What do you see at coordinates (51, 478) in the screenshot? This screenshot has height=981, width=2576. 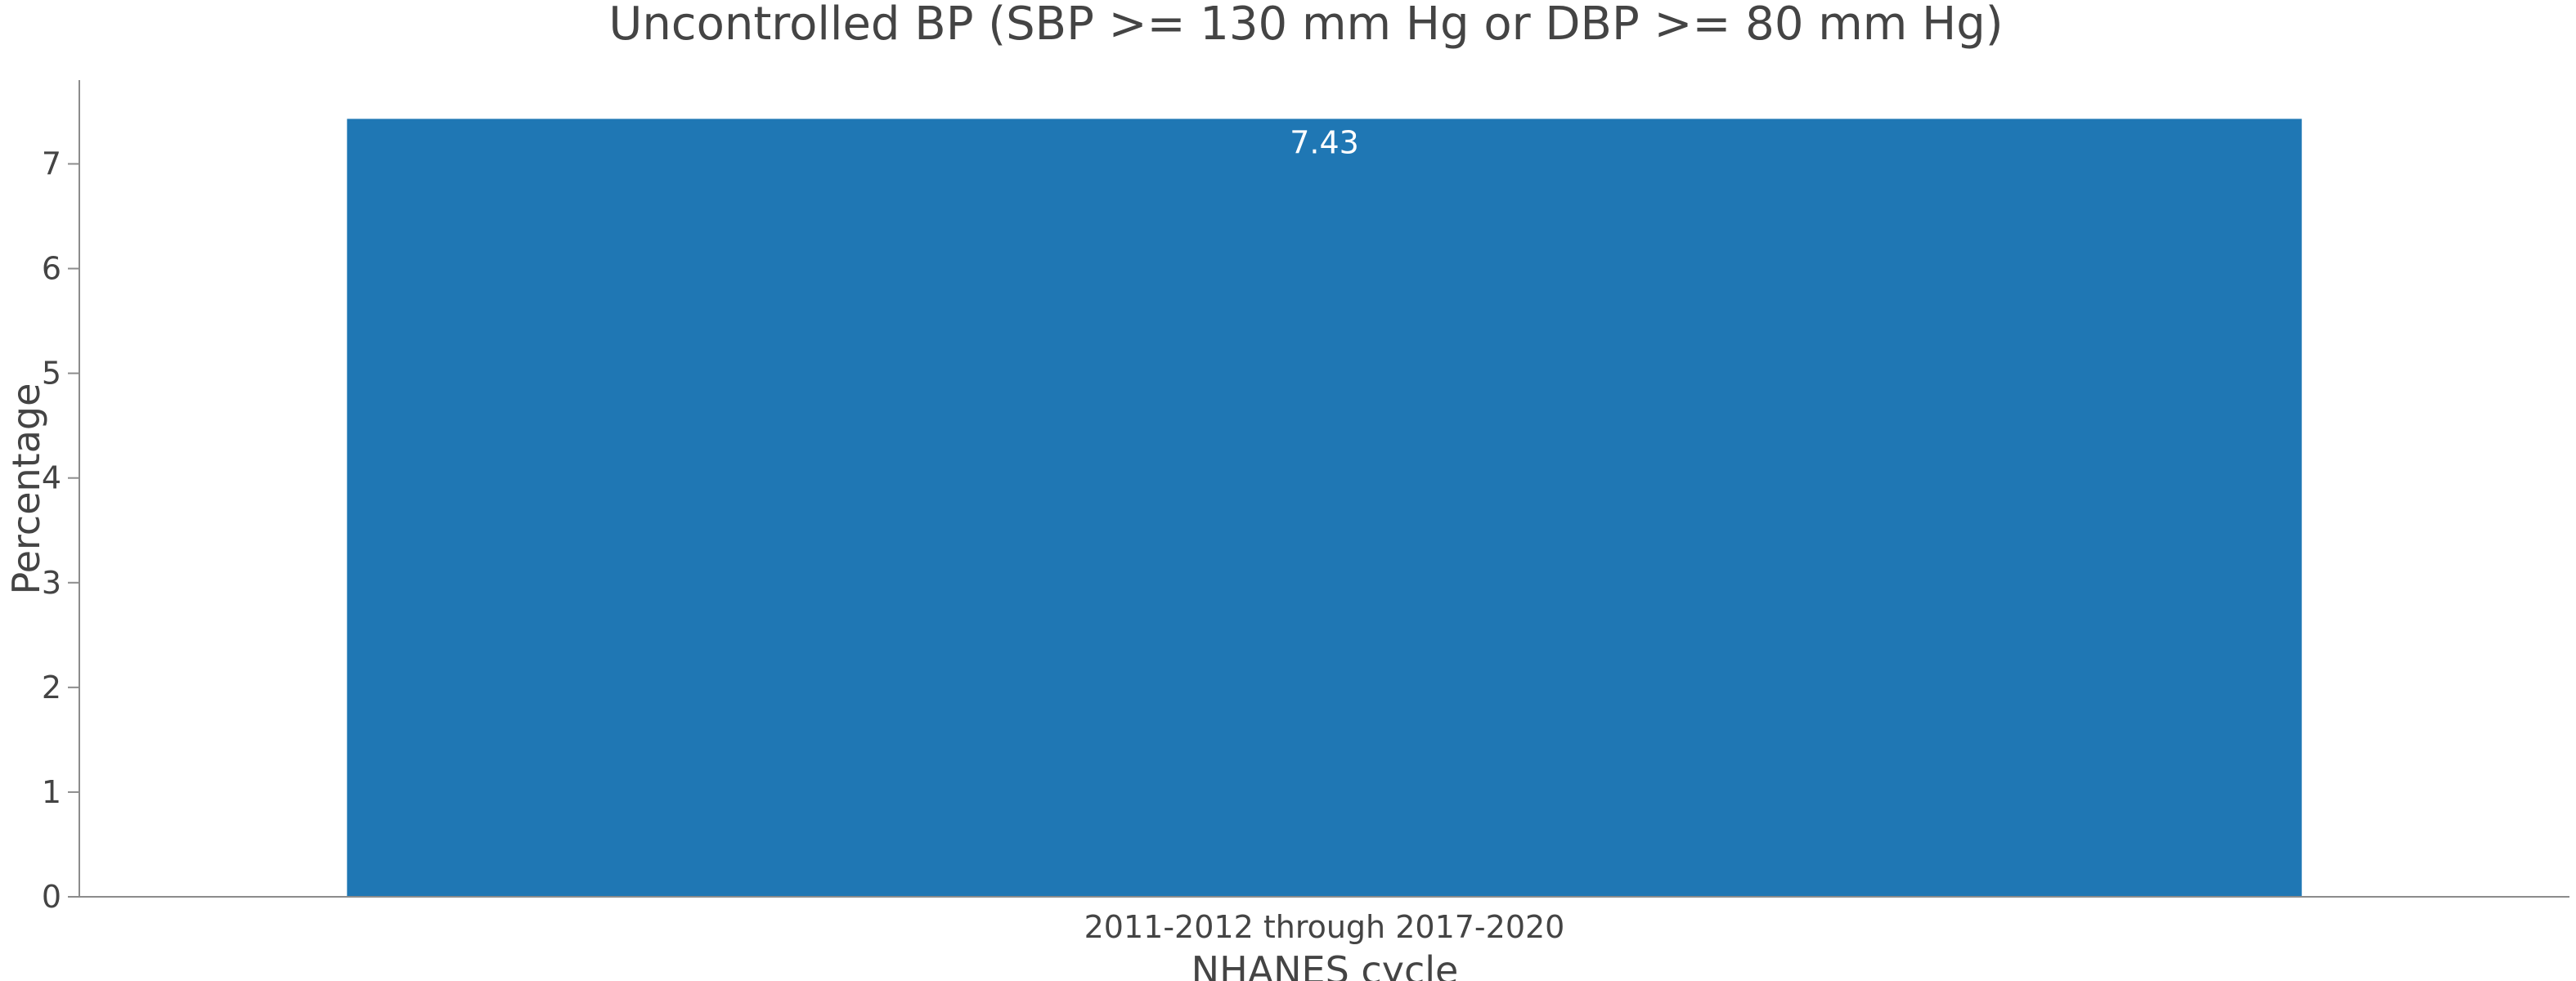 I see `y-tick-label: 4` at bounding box center [51, 478].